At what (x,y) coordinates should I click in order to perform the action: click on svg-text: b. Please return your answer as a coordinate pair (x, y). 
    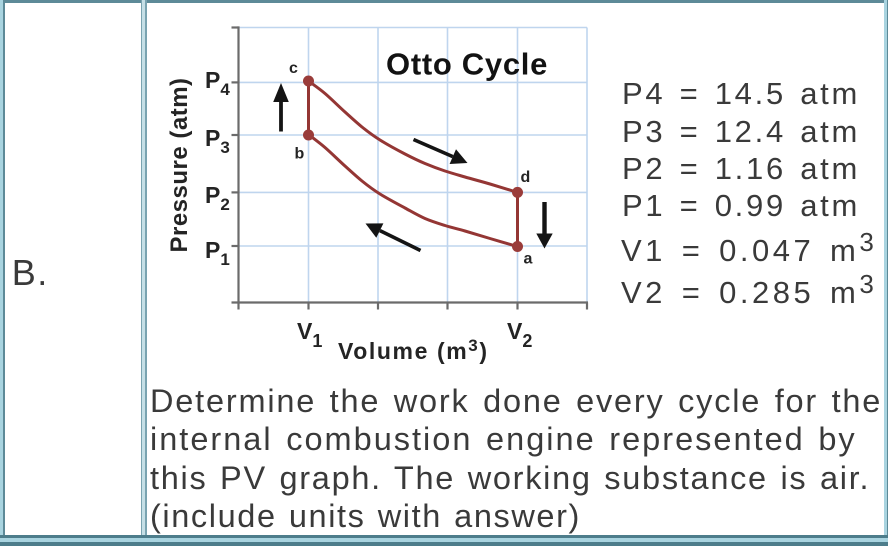
    Looking at the image, I should click on (300, 154).